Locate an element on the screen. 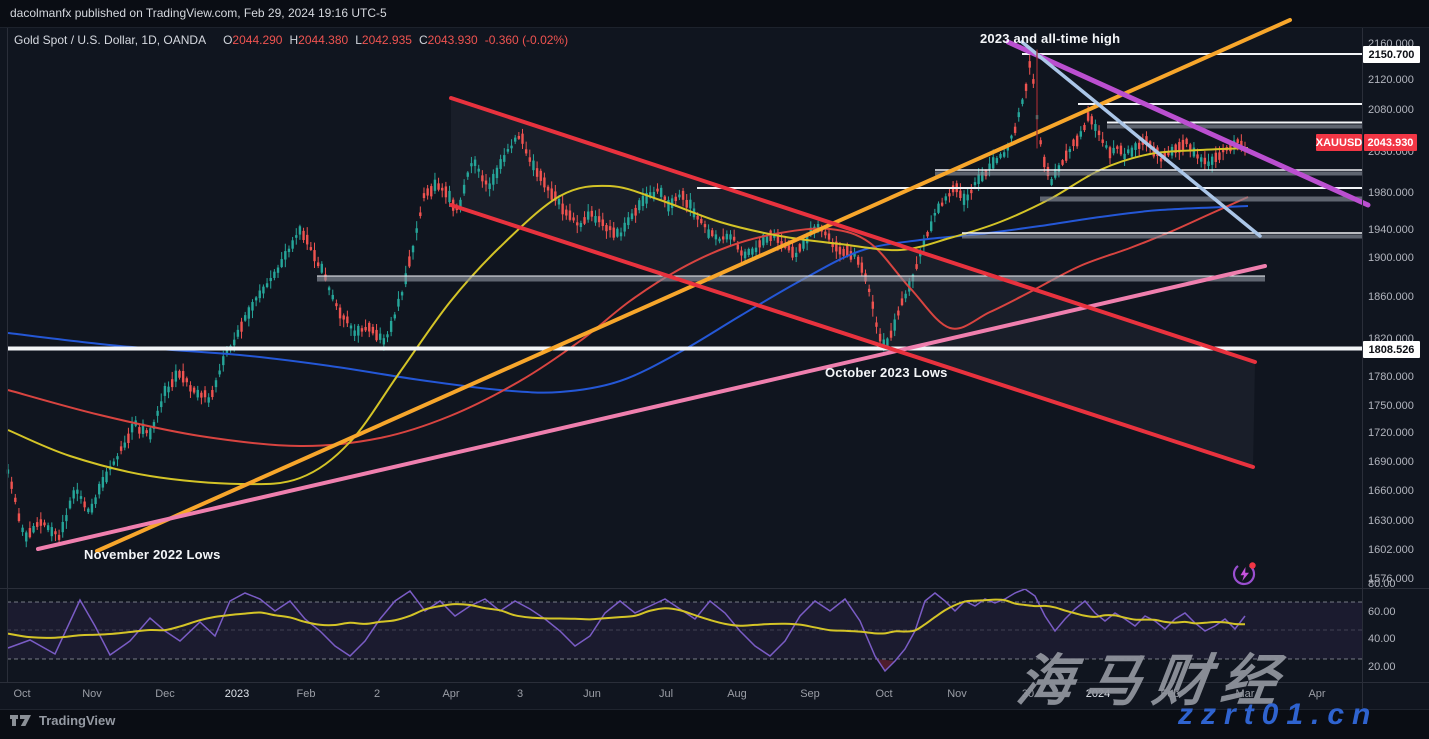 The width and height of the screenshot is (1429, 739). annotation-all-time-high: 2023 and all-time high is located at coordinates (1050, 38).